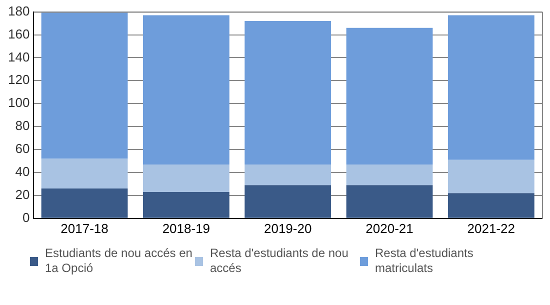 The height and width of the screenshot is (305, 550). I want to click on legend-label: Resta d'estudiants de nou accés, so click(280, 261).